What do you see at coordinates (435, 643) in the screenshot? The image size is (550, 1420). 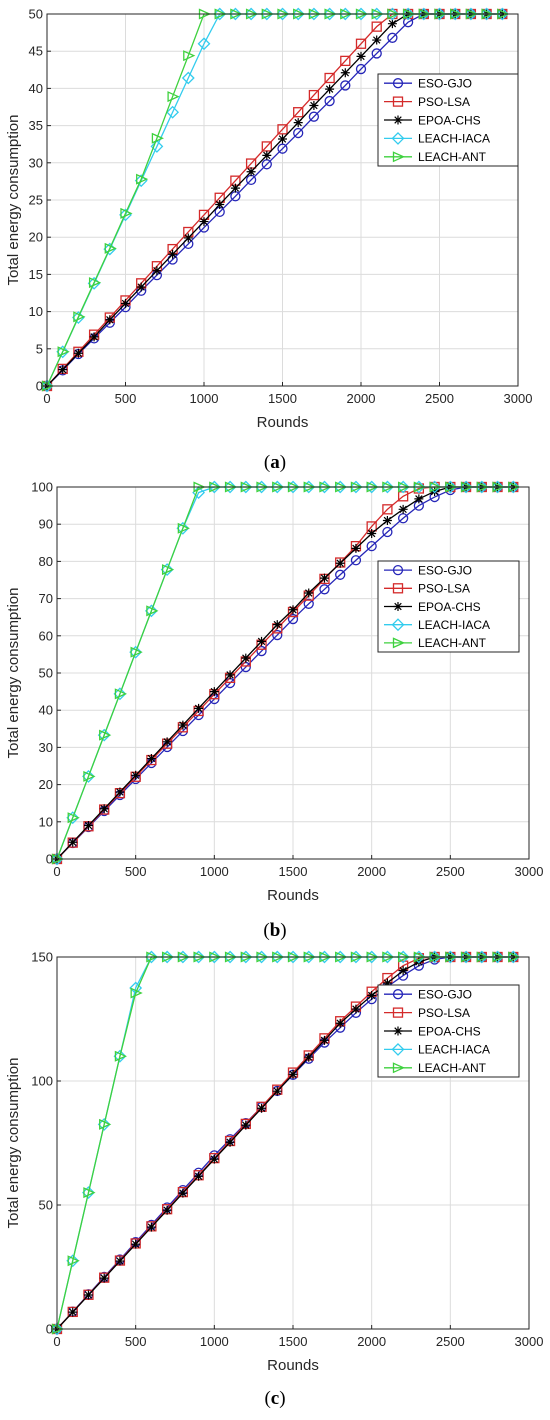 I see `legend-item-LEACH-ANT: LEACH-ANT` at bounding box center [435, 643].